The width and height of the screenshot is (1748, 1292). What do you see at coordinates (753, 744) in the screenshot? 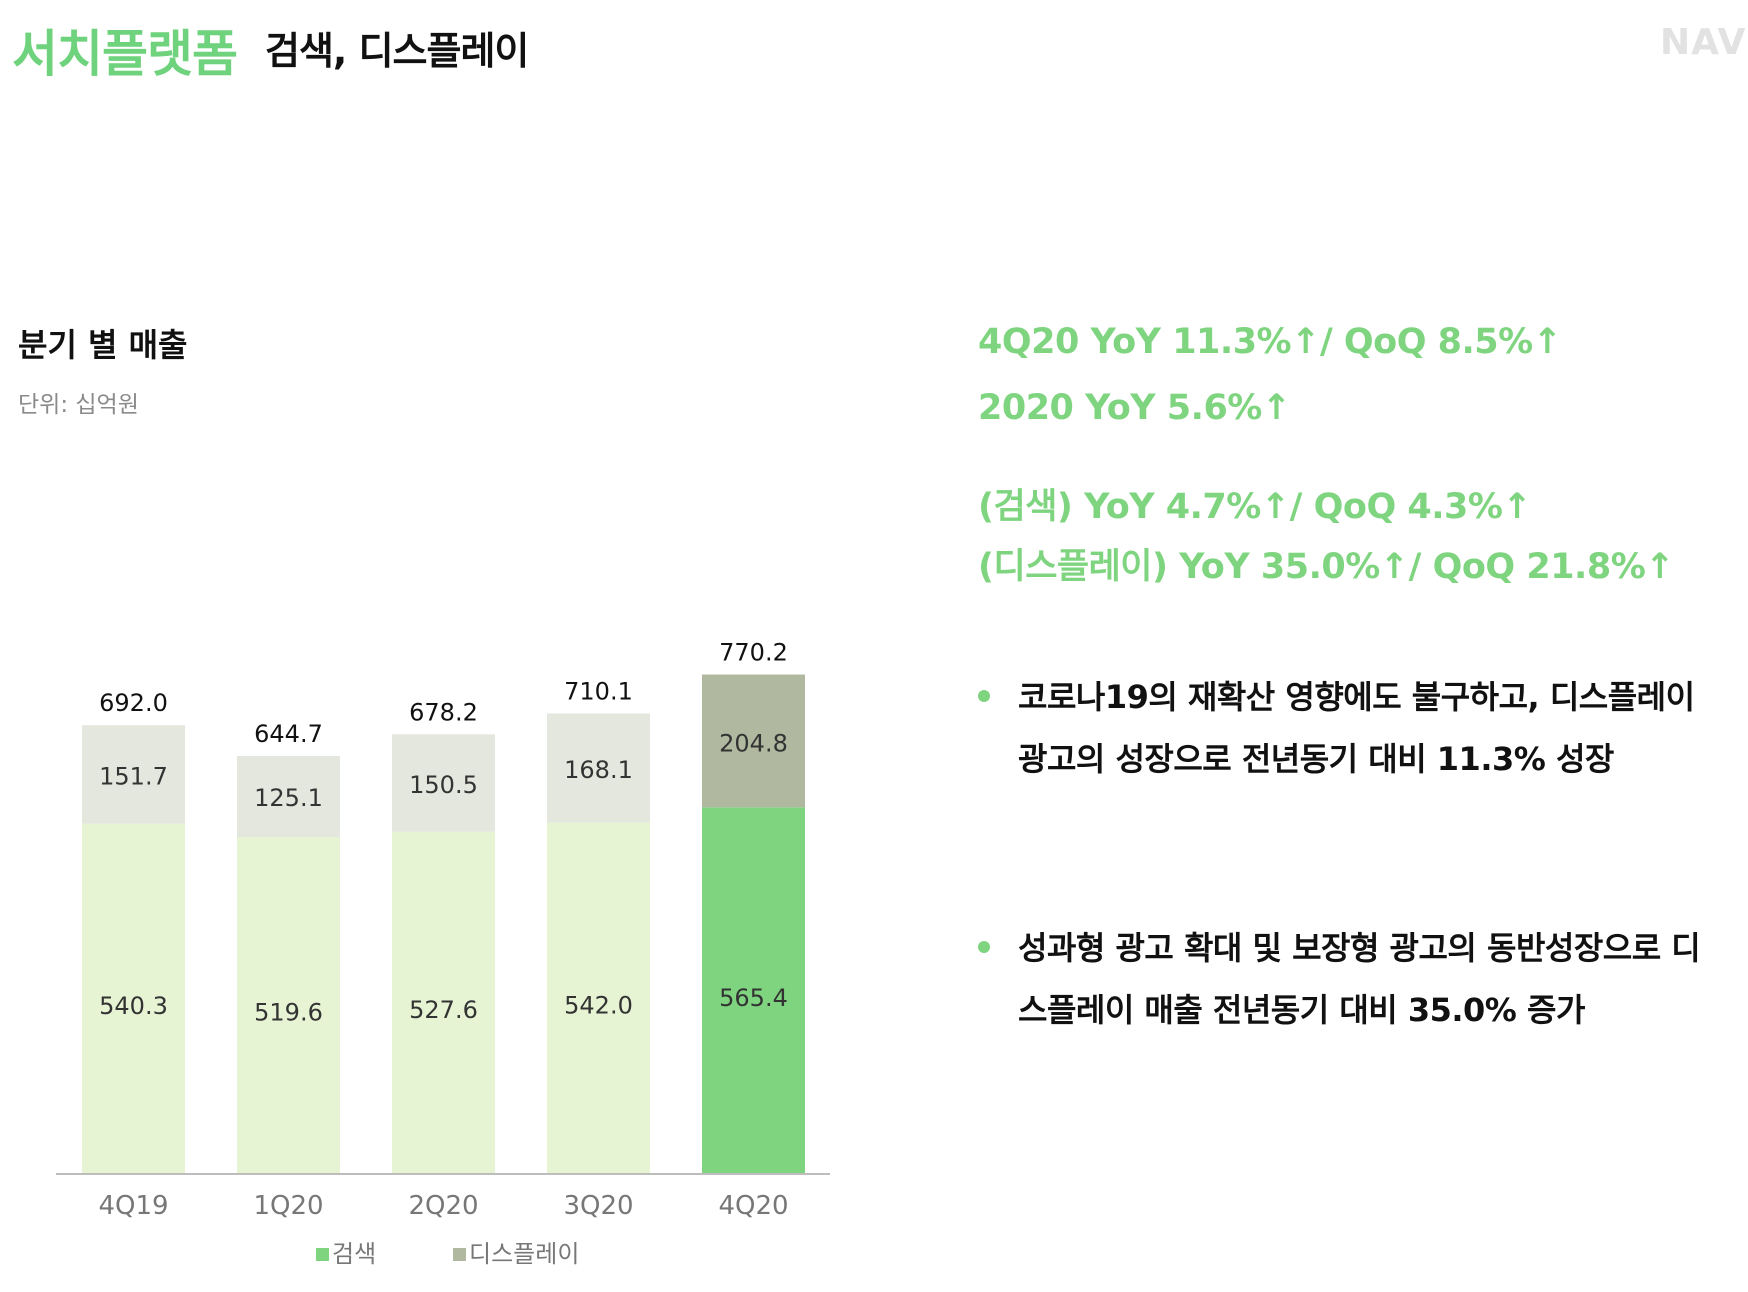
I see `data-label-display: 204.8` at bounding box center [753, 744].